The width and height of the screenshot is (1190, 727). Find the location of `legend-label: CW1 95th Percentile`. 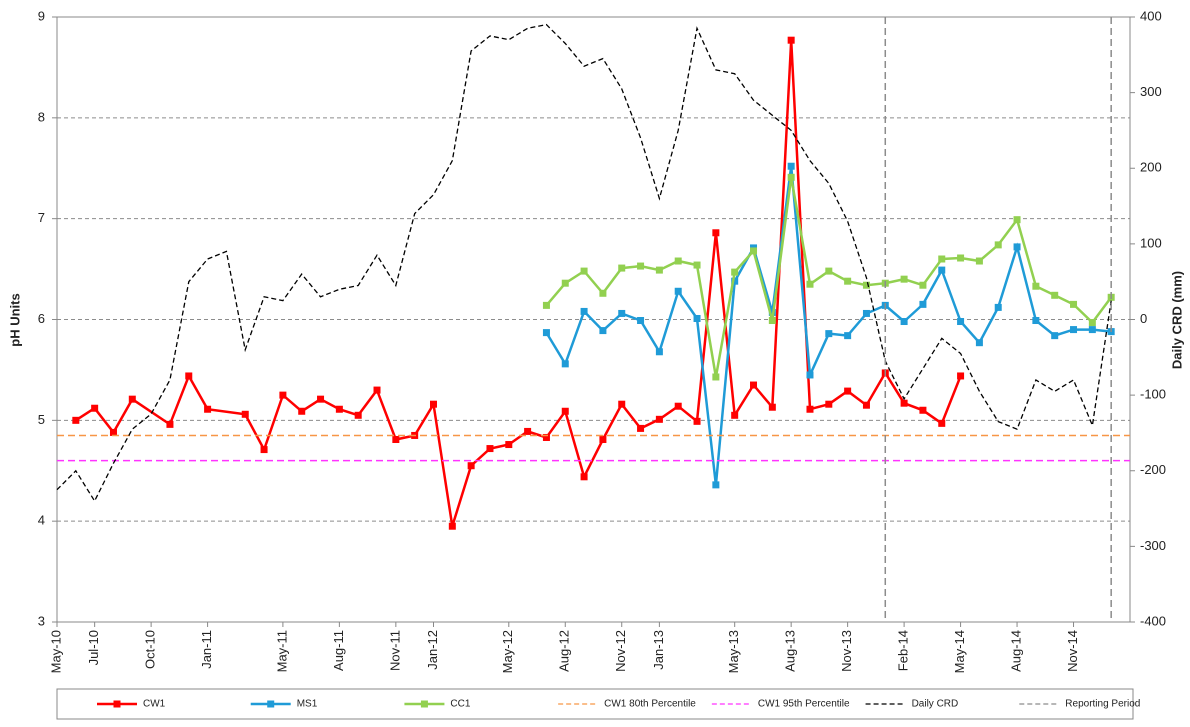

legend-label: CW1 95th Percentile is located at coordinates (804, 704).